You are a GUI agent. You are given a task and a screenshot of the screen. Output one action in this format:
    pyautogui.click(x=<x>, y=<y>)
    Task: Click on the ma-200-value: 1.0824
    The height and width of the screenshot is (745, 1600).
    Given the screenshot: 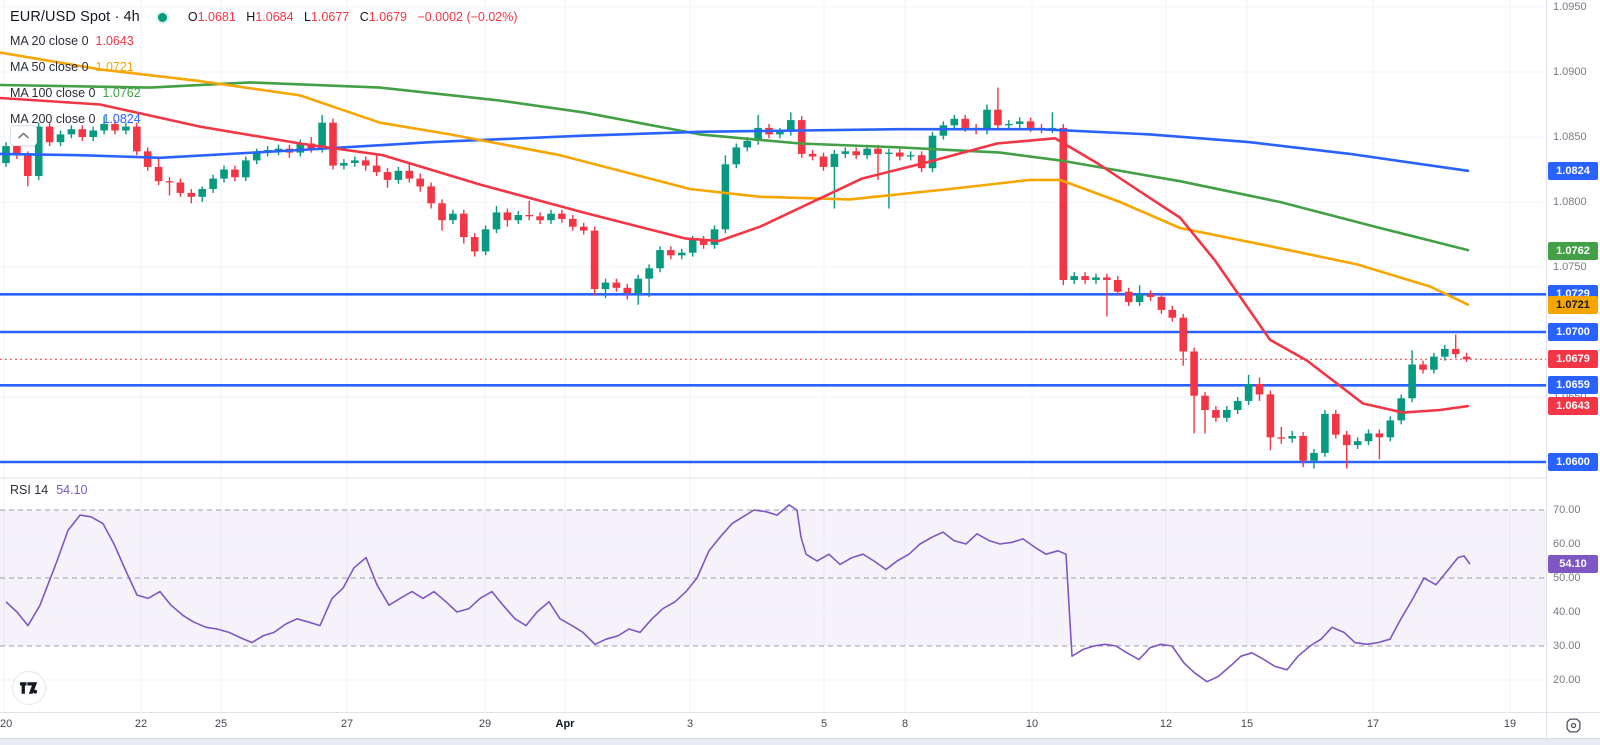 What is the action you would take?
    pyautogui.click(x=121, y=119)
    